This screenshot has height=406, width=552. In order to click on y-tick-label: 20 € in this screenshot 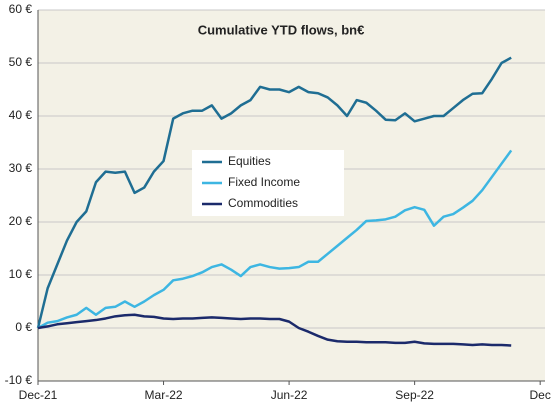, I will do `click(21, 221)`.